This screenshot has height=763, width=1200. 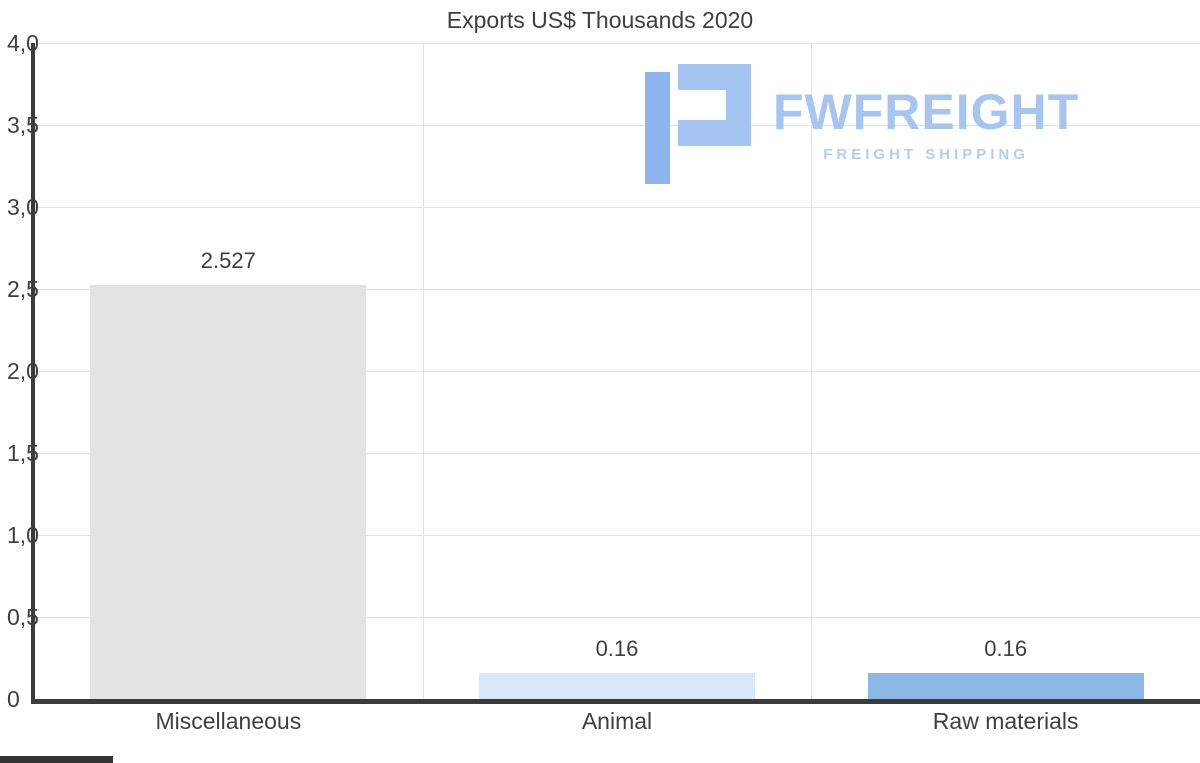 I want to click on y-tick-label: 2,0, so click(x=23, y=371).